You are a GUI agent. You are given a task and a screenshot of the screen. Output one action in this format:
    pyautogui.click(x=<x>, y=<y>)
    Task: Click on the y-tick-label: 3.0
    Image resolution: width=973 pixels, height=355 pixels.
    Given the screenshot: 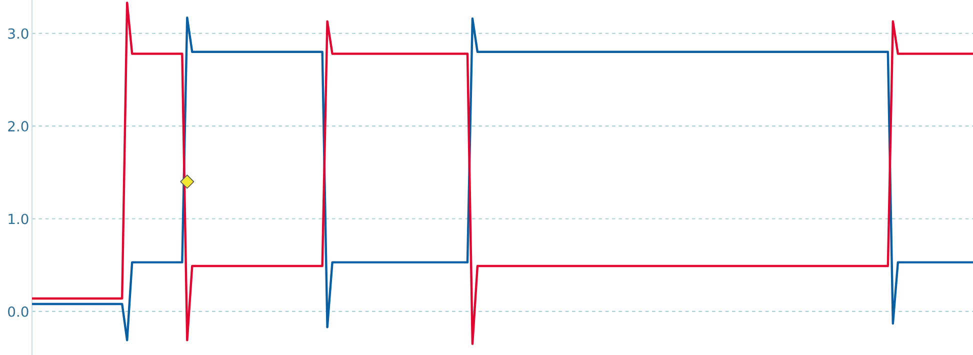 What is the action you would take?
    pyautogui.click(x=18, y=33)
    